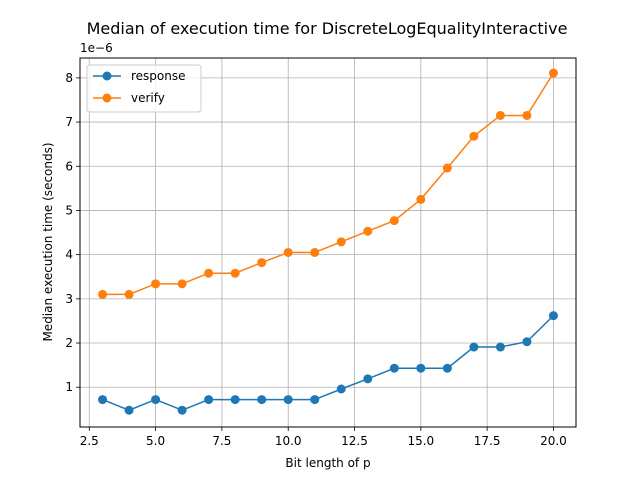  What do you see at coordinates (48, 241) in the screenshot?
I see `y-axis-label: Median execution time (seconds)` at bounding box center [48, 241].